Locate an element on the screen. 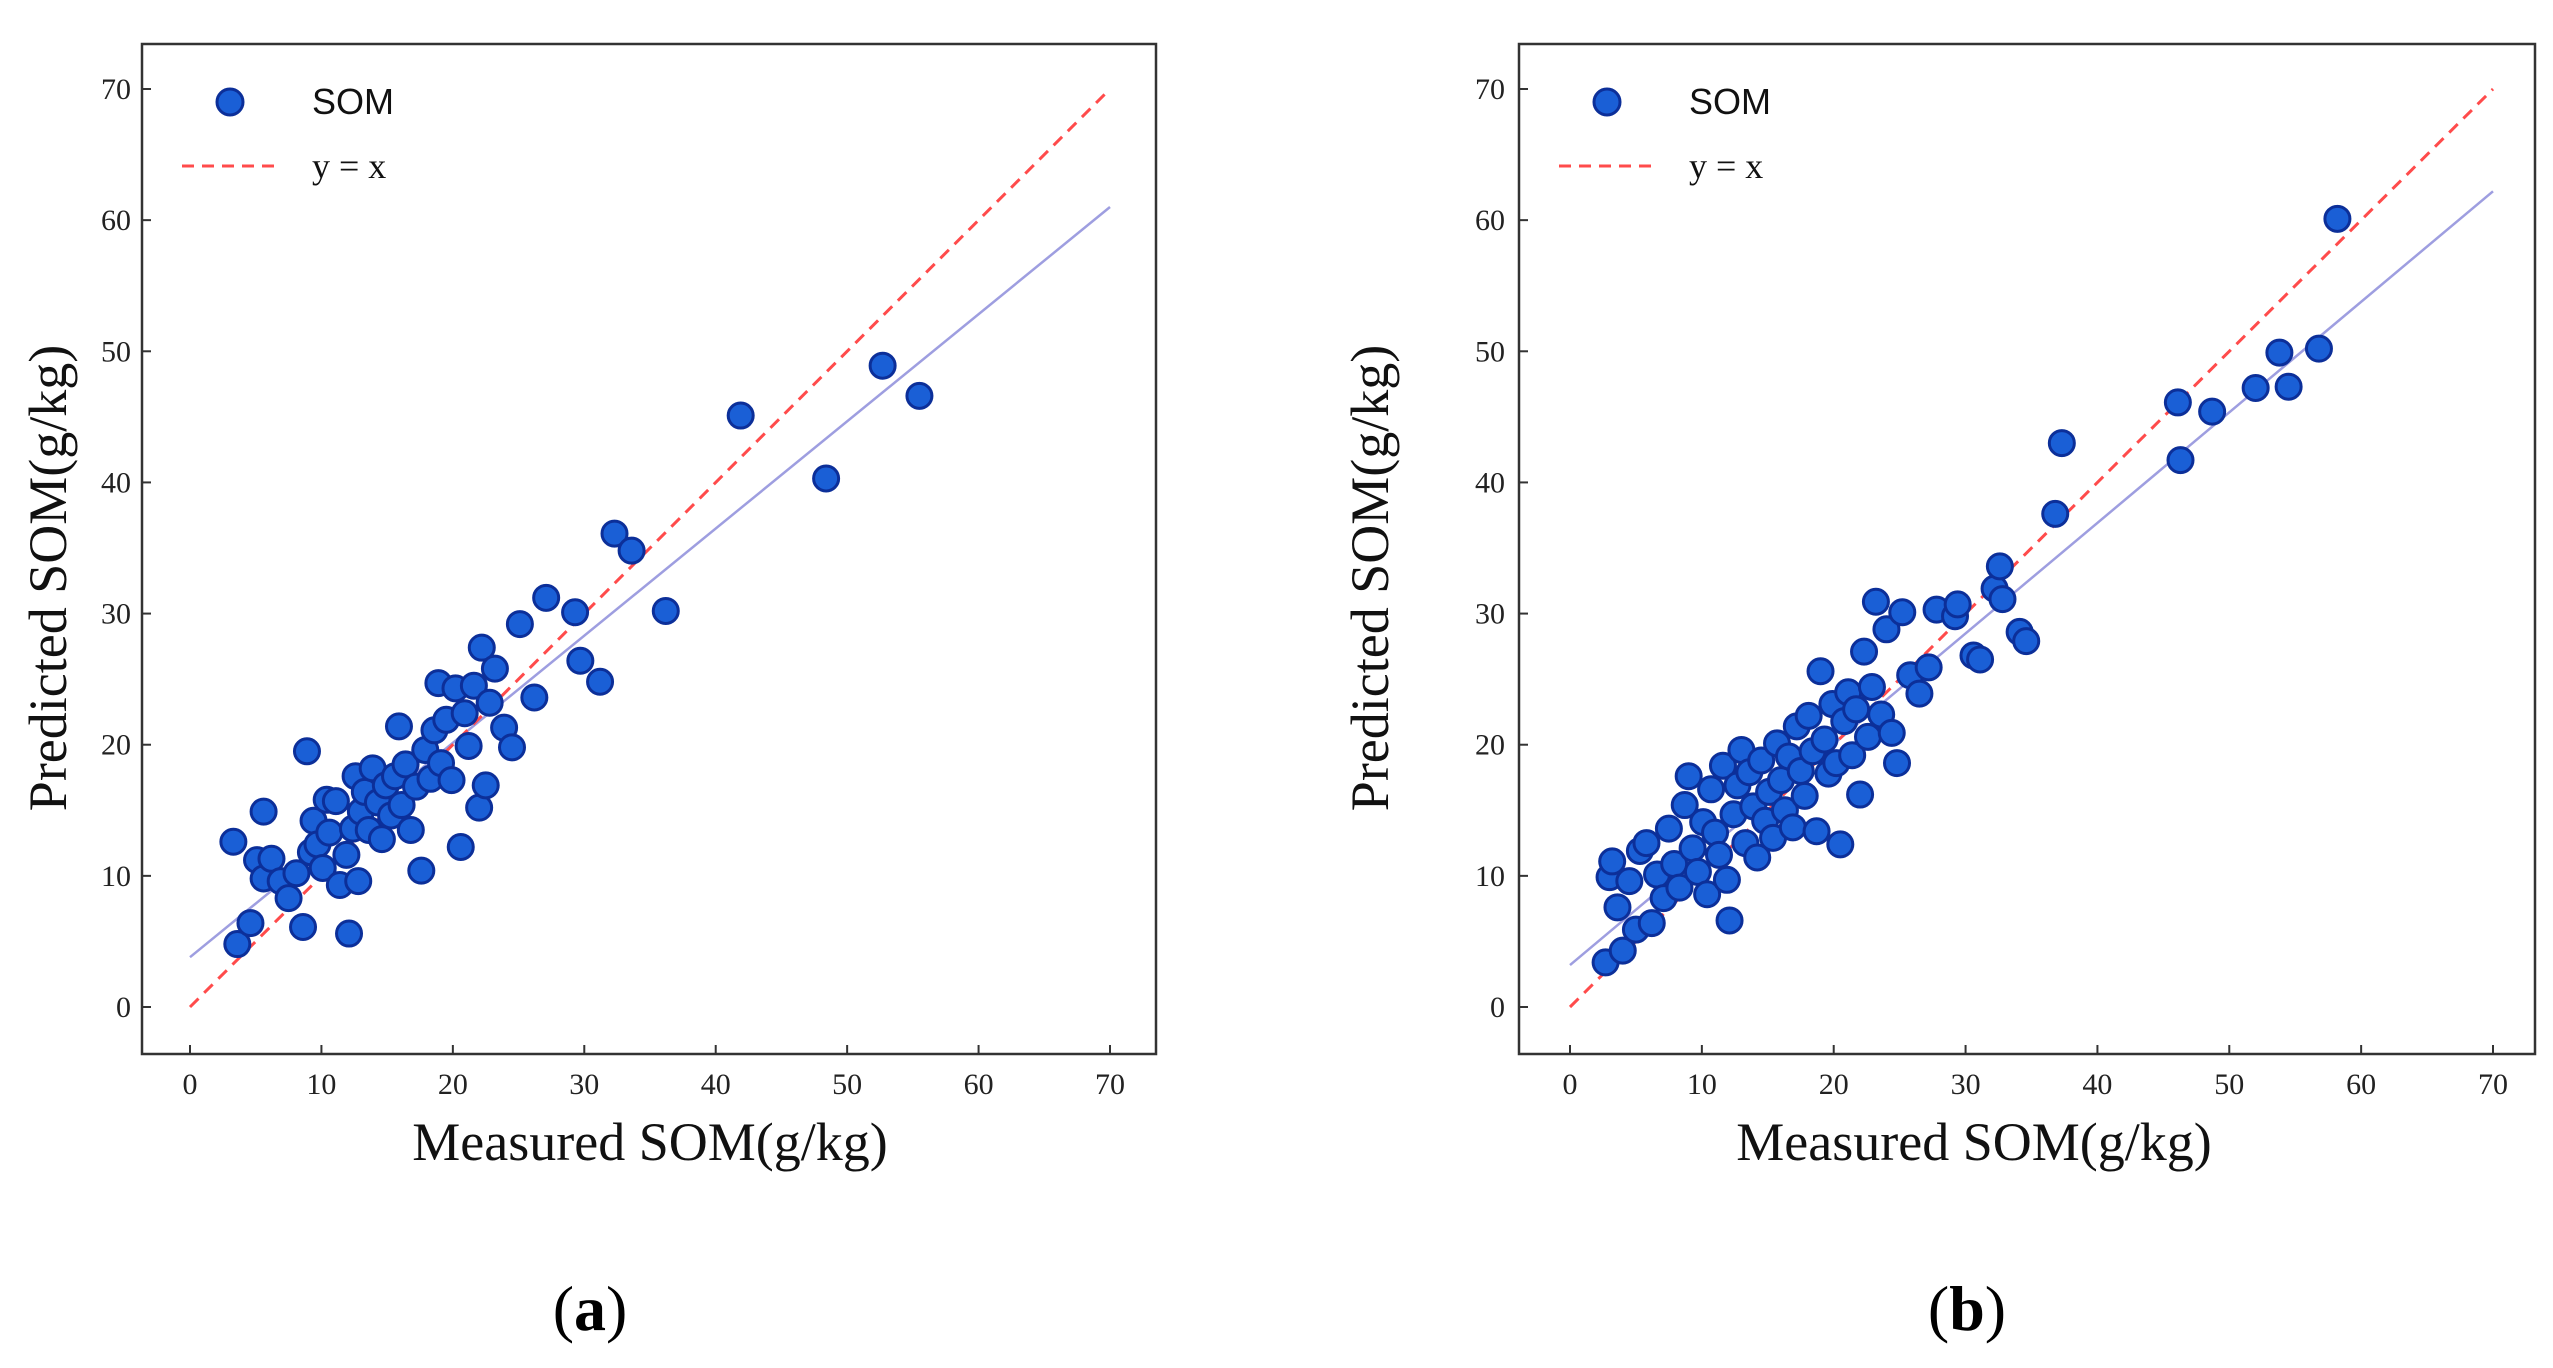 The image size is (2553, 1368). x-tick-label: 10 is located at coordinates (1702, 1084).